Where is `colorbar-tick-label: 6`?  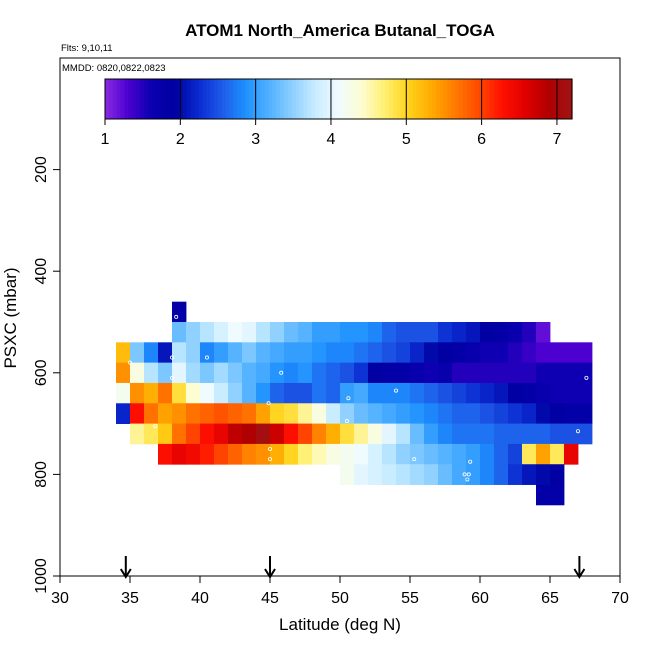
colorbar-tick-label: 6 is located at coordinates (481, 139).